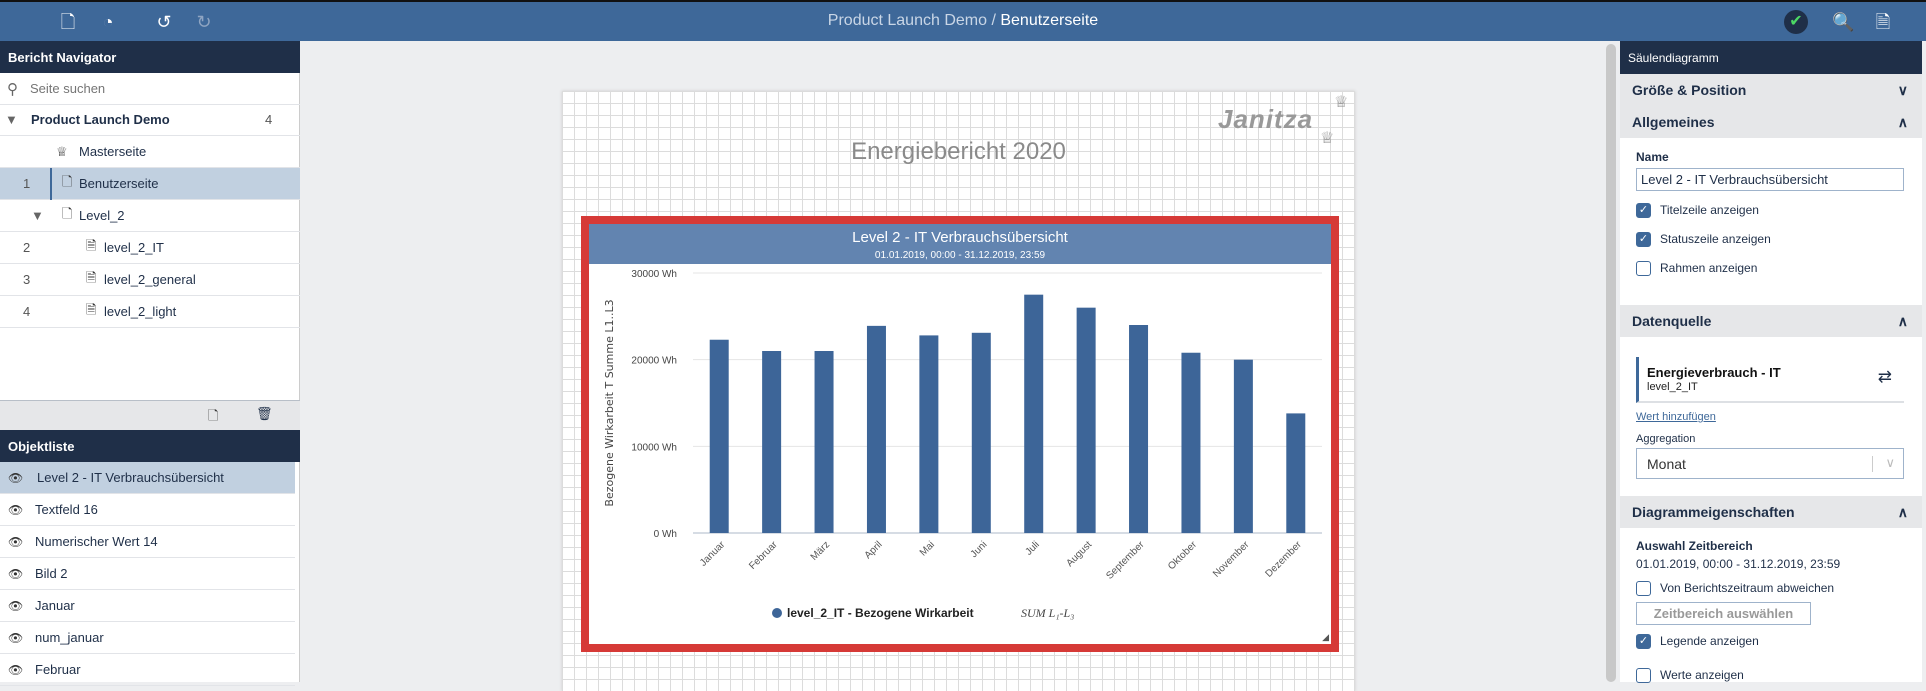 The image size is (1926, 691). I want to click on gauge-icon: ◔, so click(108, 22).